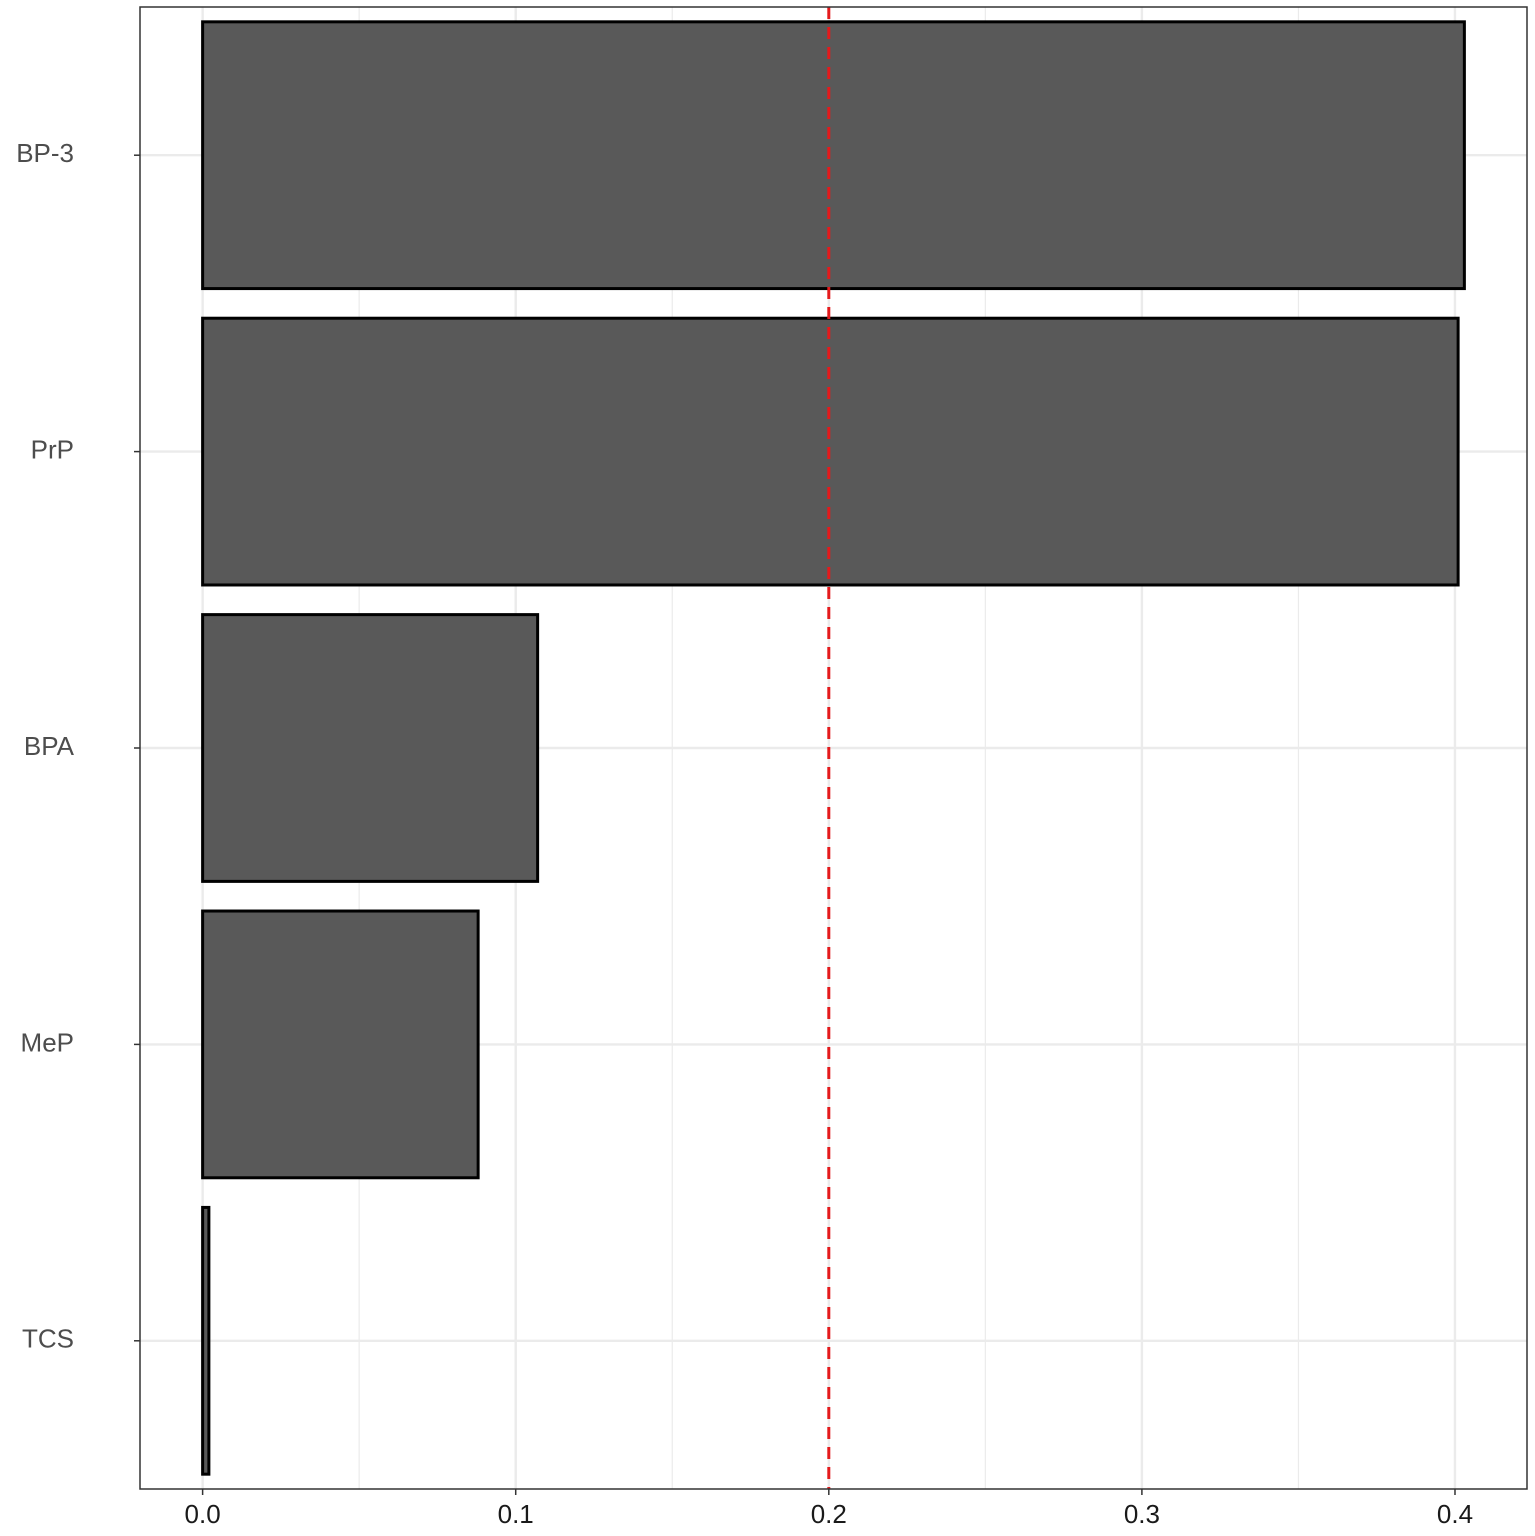 The width and height of the screenshot is (1535, 1536). What do you see at coordinates (370, 748) in the screenshot?
I see `bar-bpa` at bounding box center [370, 748].